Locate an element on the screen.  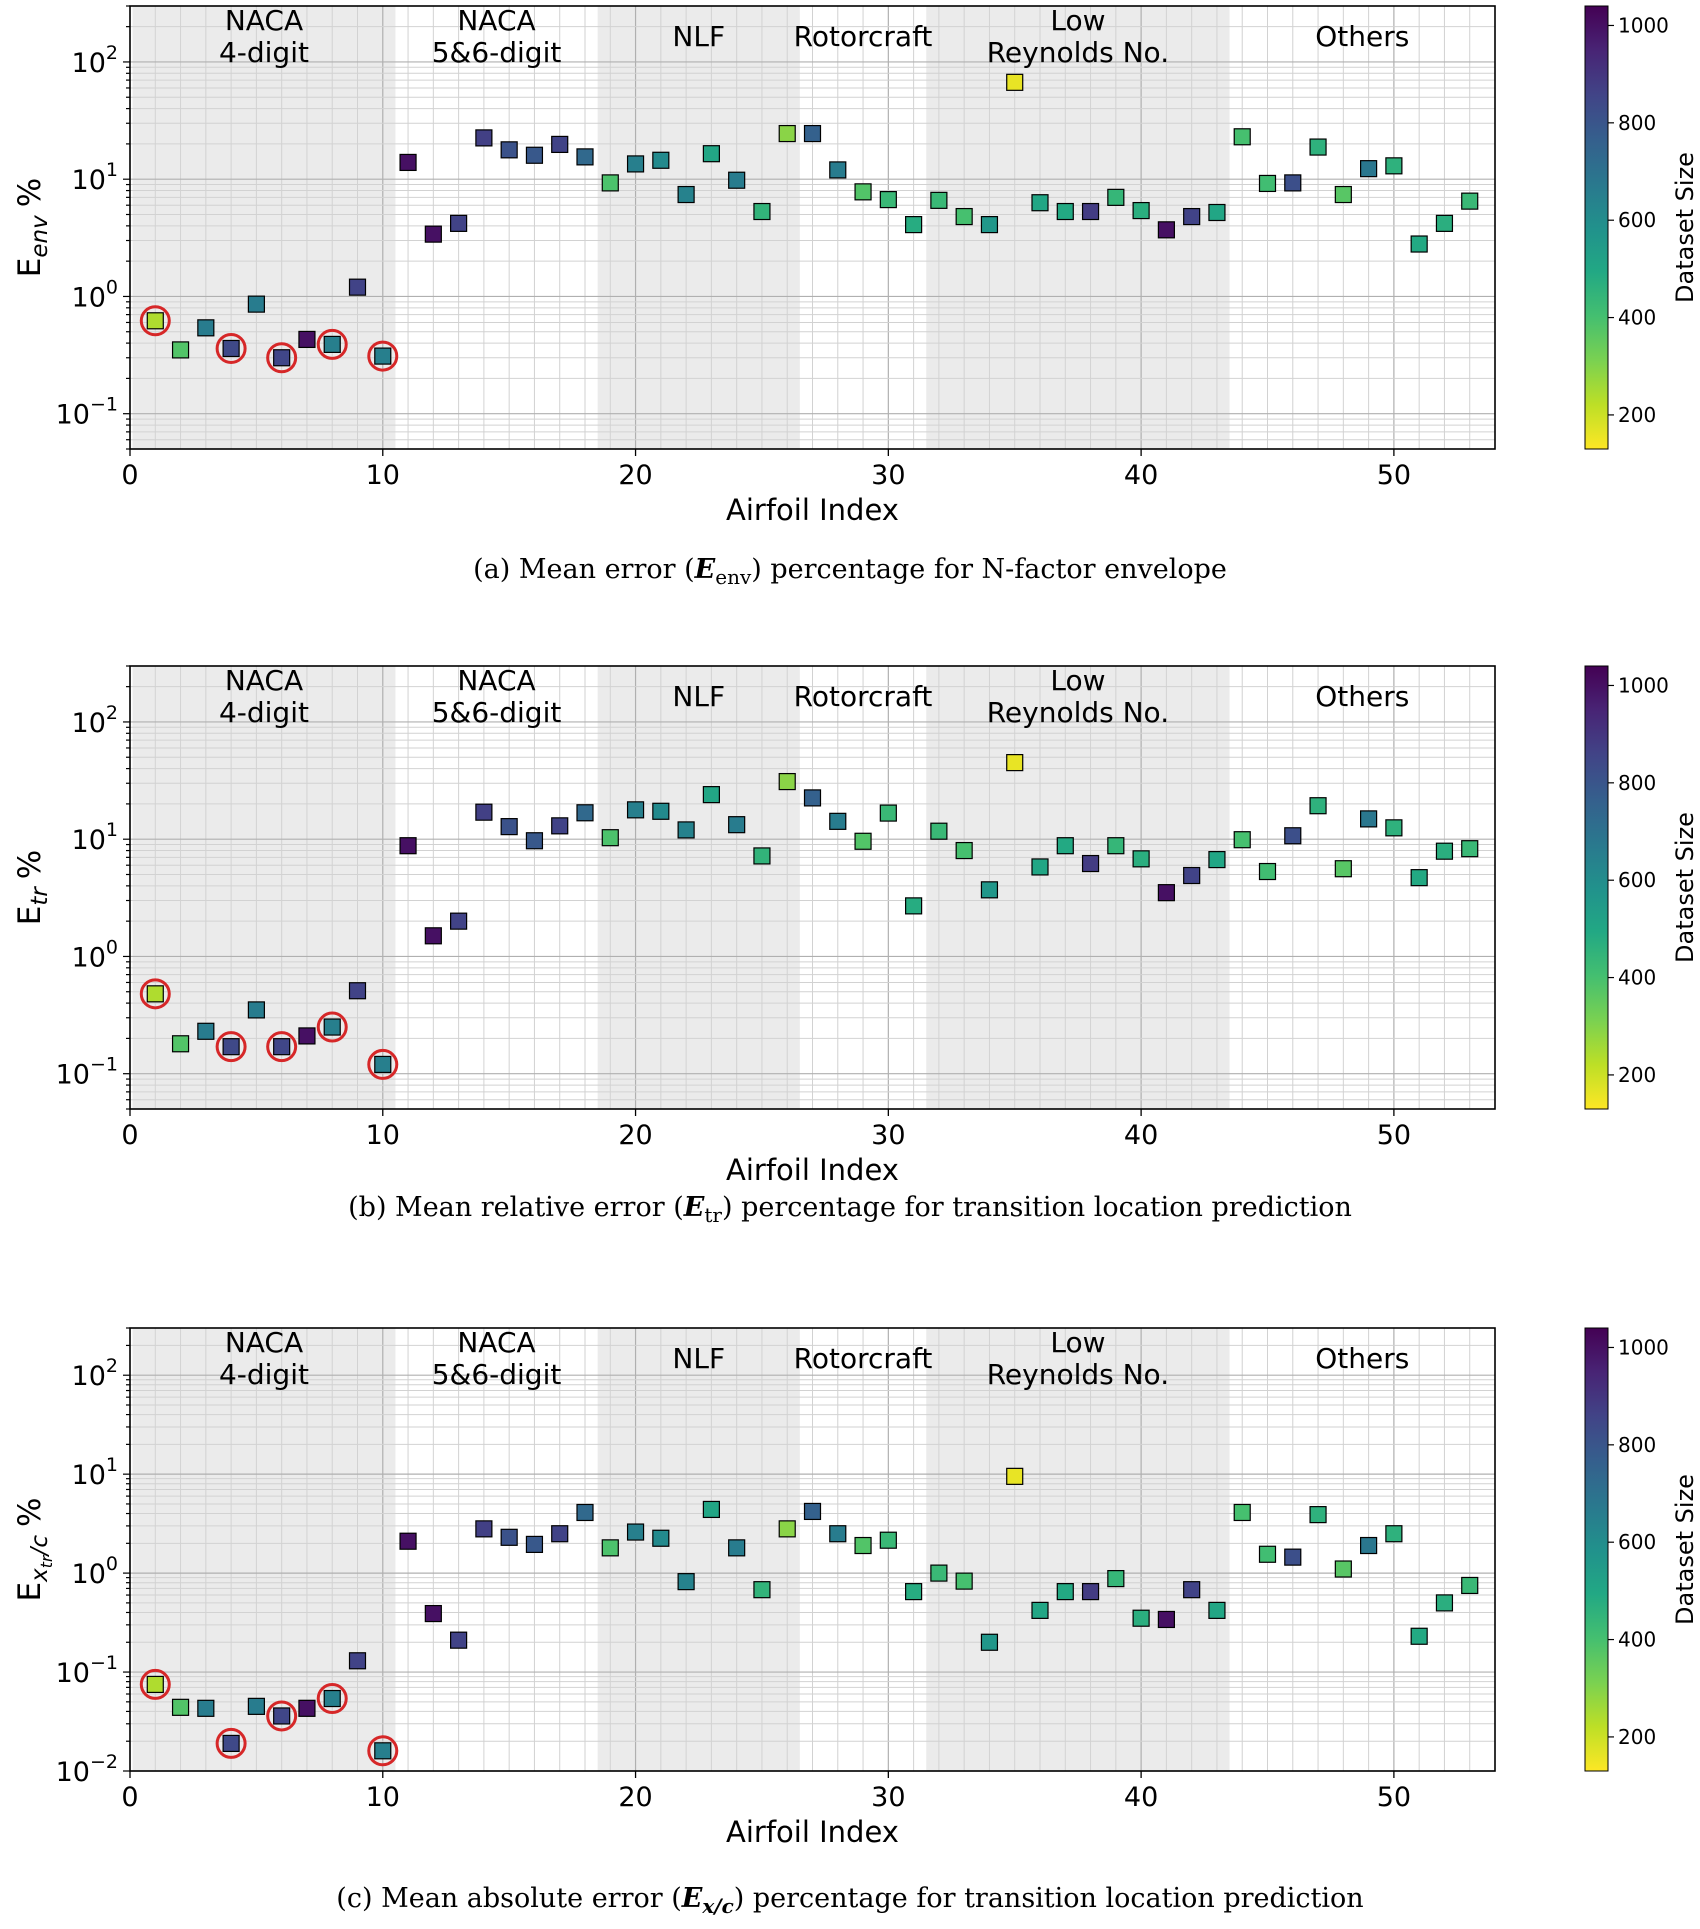
caption-subscript: x/c is located at coordinates (717, 1906).